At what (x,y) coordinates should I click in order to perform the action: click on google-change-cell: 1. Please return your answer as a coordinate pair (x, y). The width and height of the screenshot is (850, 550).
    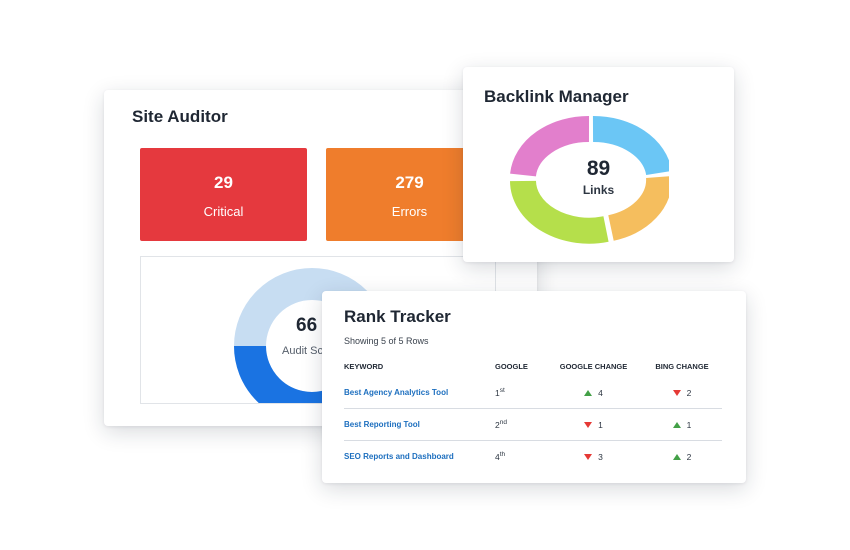
    Looking at the image, I should click on (593, 424).